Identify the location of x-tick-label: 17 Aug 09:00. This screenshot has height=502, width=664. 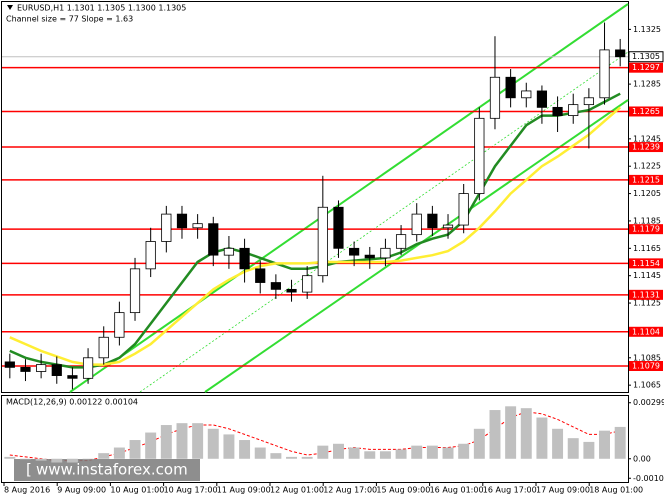
(563, 490).